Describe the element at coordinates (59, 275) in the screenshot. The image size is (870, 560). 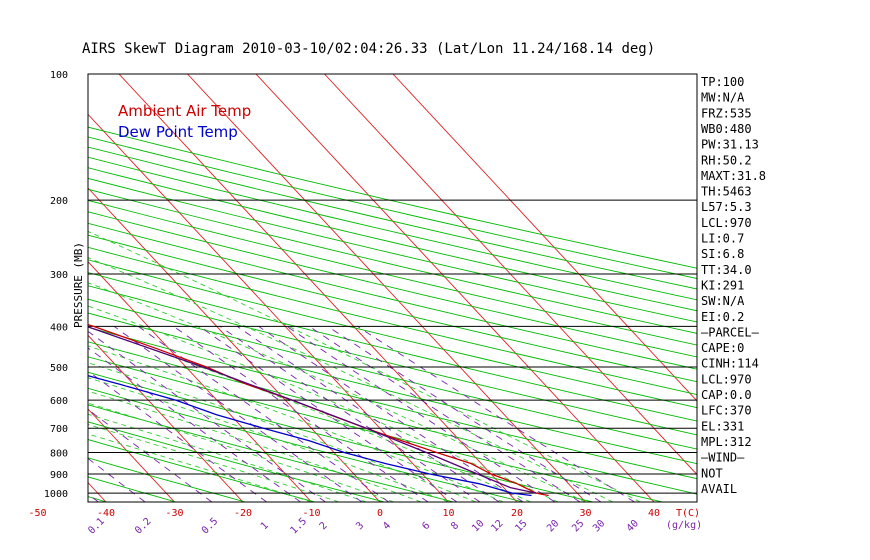
I see `pressure-tick-label: 300` at that location.